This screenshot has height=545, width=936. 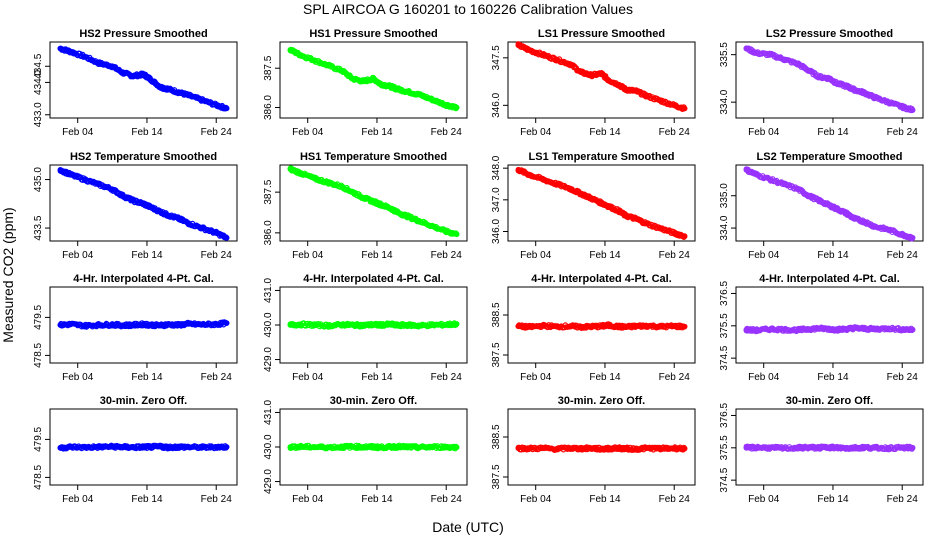 What do you see at coordinates (373, 279) in the screenshot?
I see `panel-title: 4-Hr. Interpolated 4-Pt. Cal.` at bounding box center [373, 279].